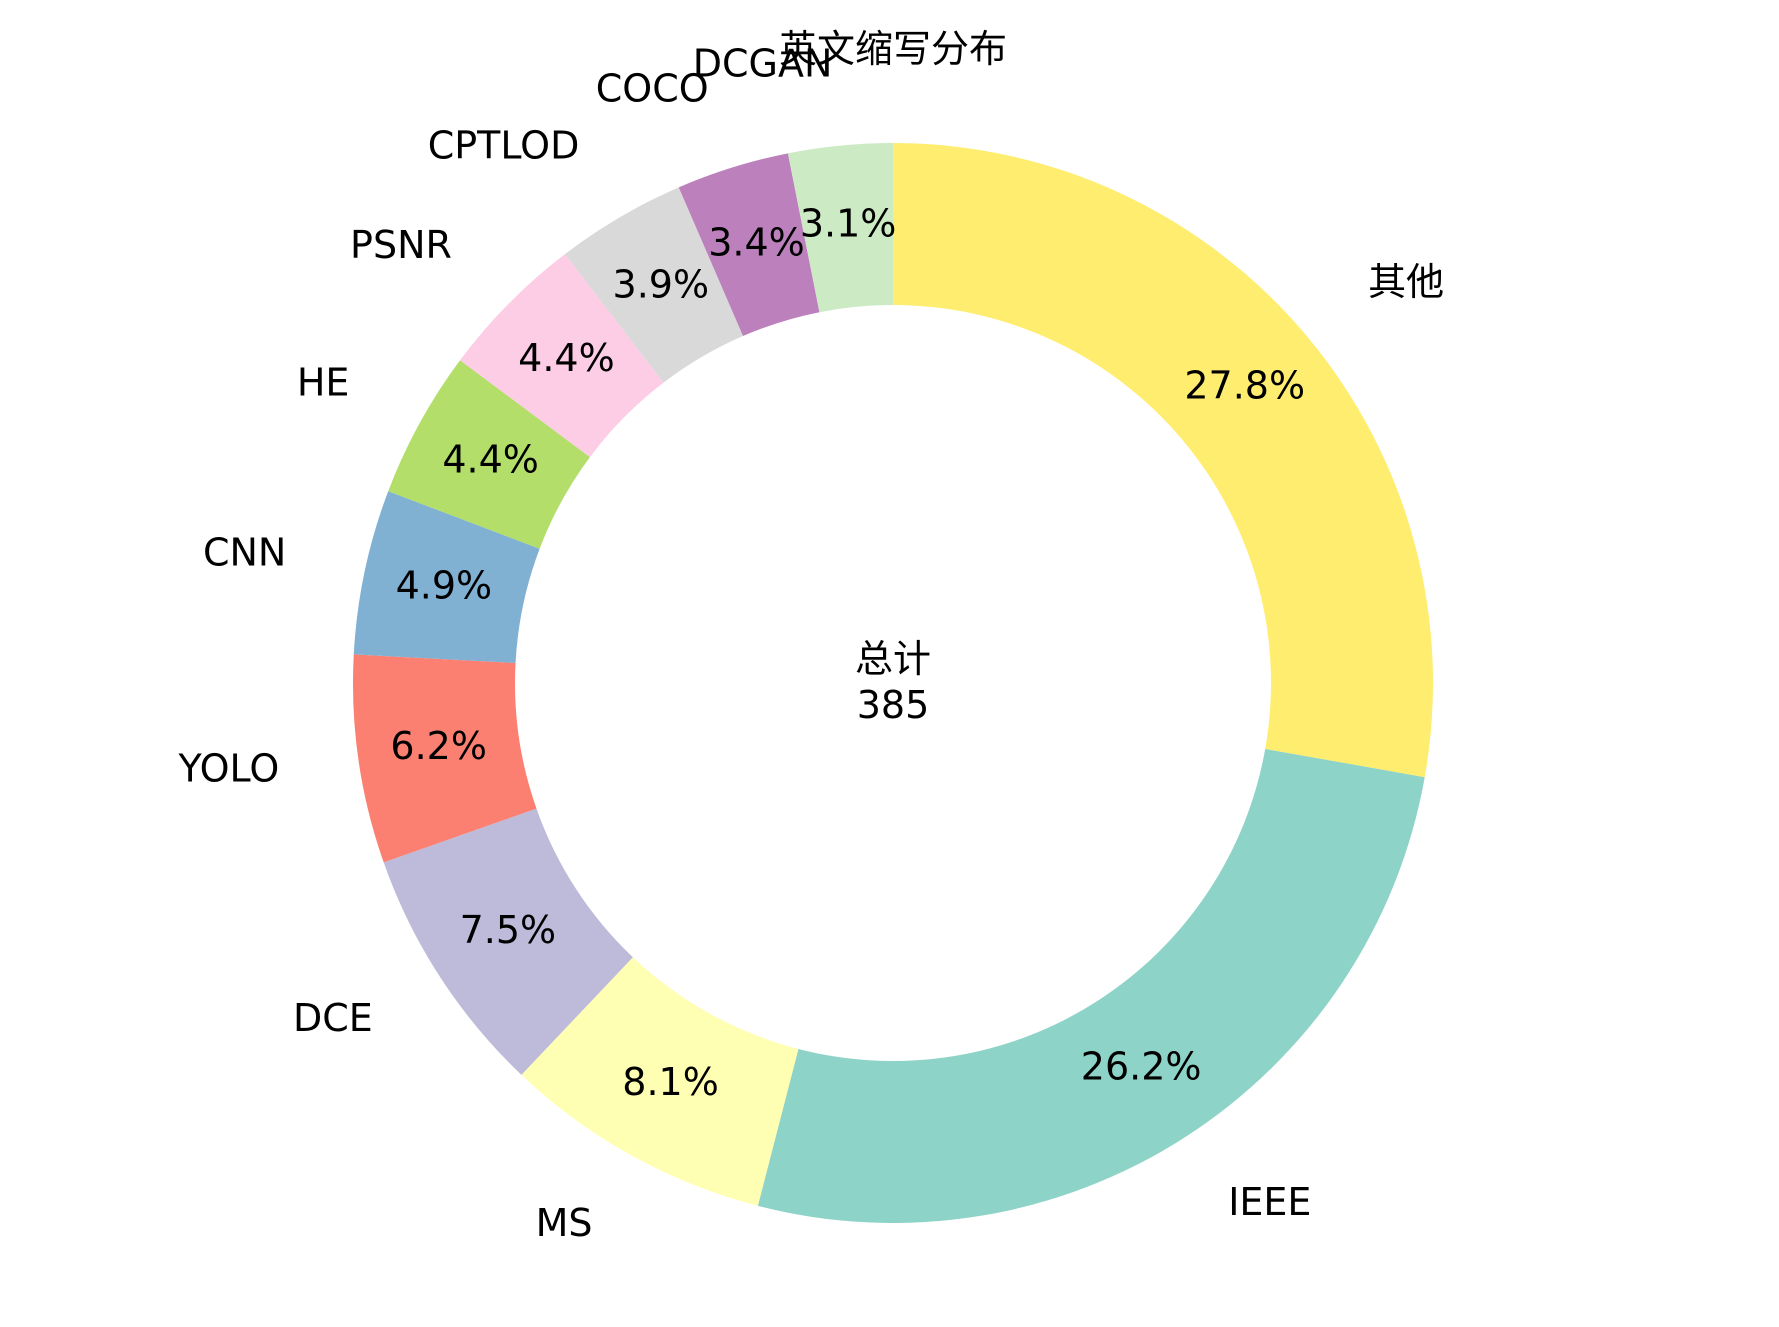 This screenshot has width=1779, height=1327. I want to click on slice-yolo, so click(445, 758).